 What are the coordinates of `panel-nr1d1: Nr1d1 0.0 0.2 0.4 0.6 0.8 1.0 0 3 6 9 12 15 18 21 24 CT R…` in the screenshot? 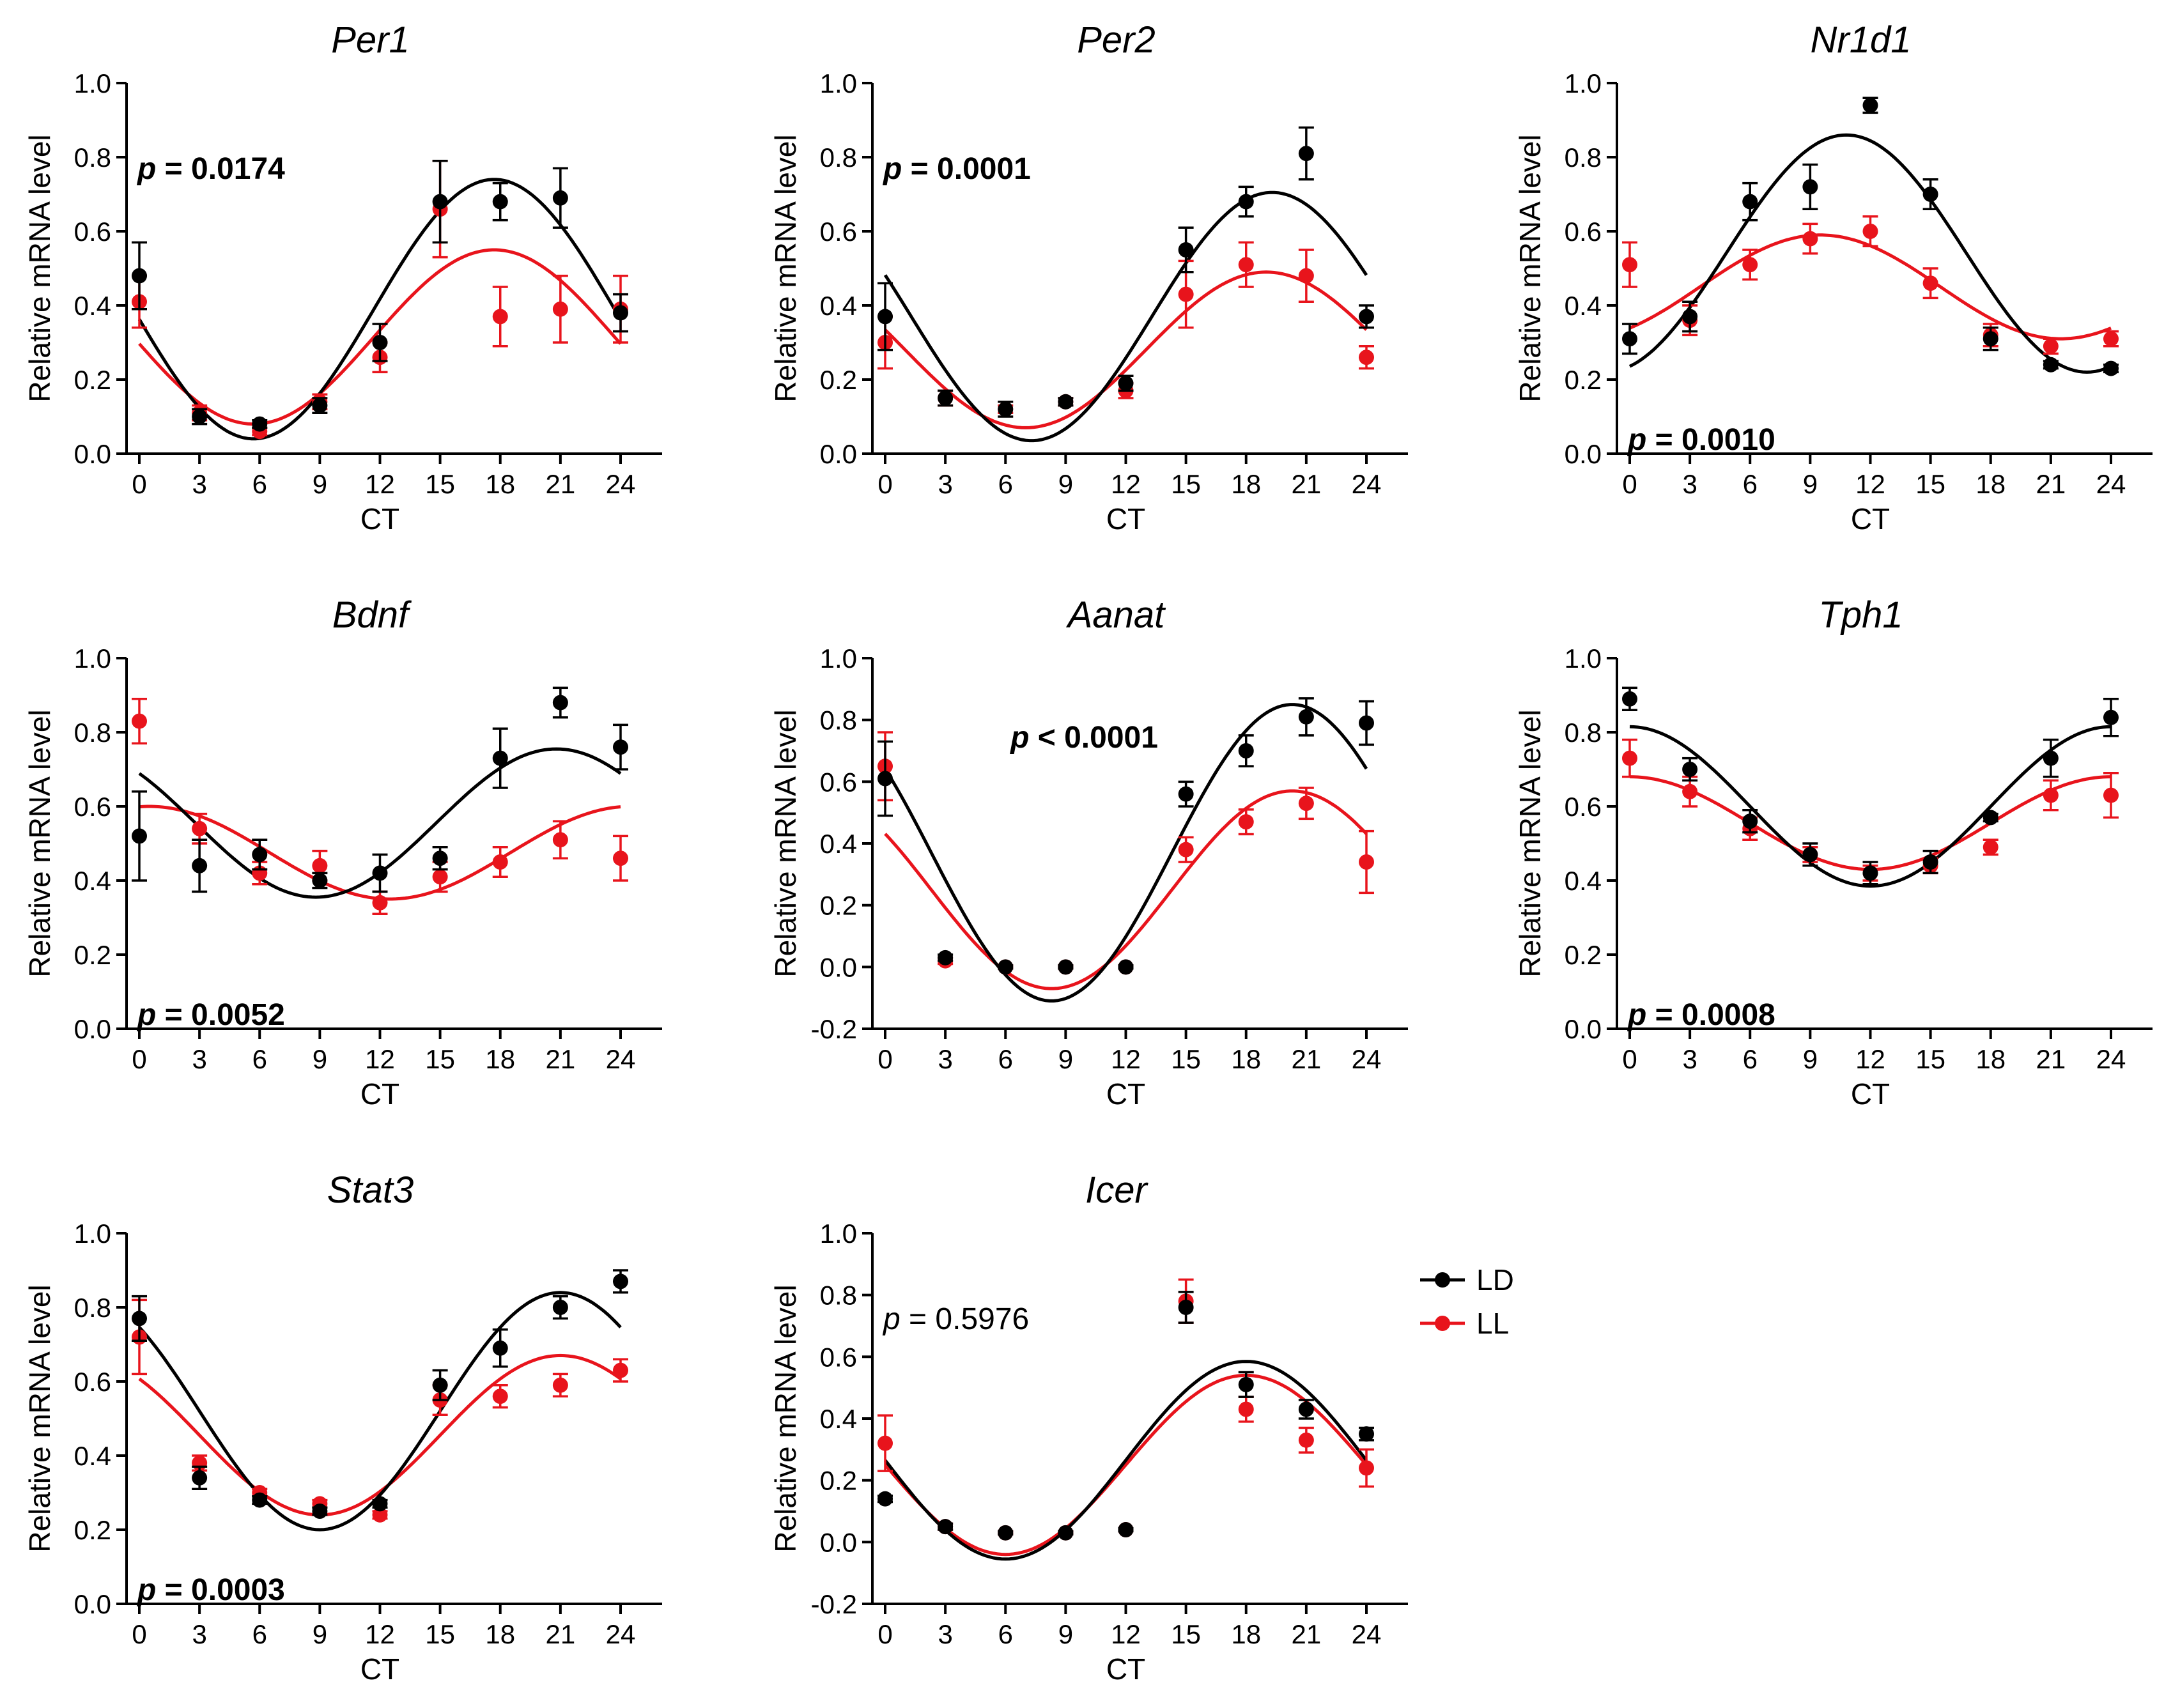 It's located at (1833, 277).